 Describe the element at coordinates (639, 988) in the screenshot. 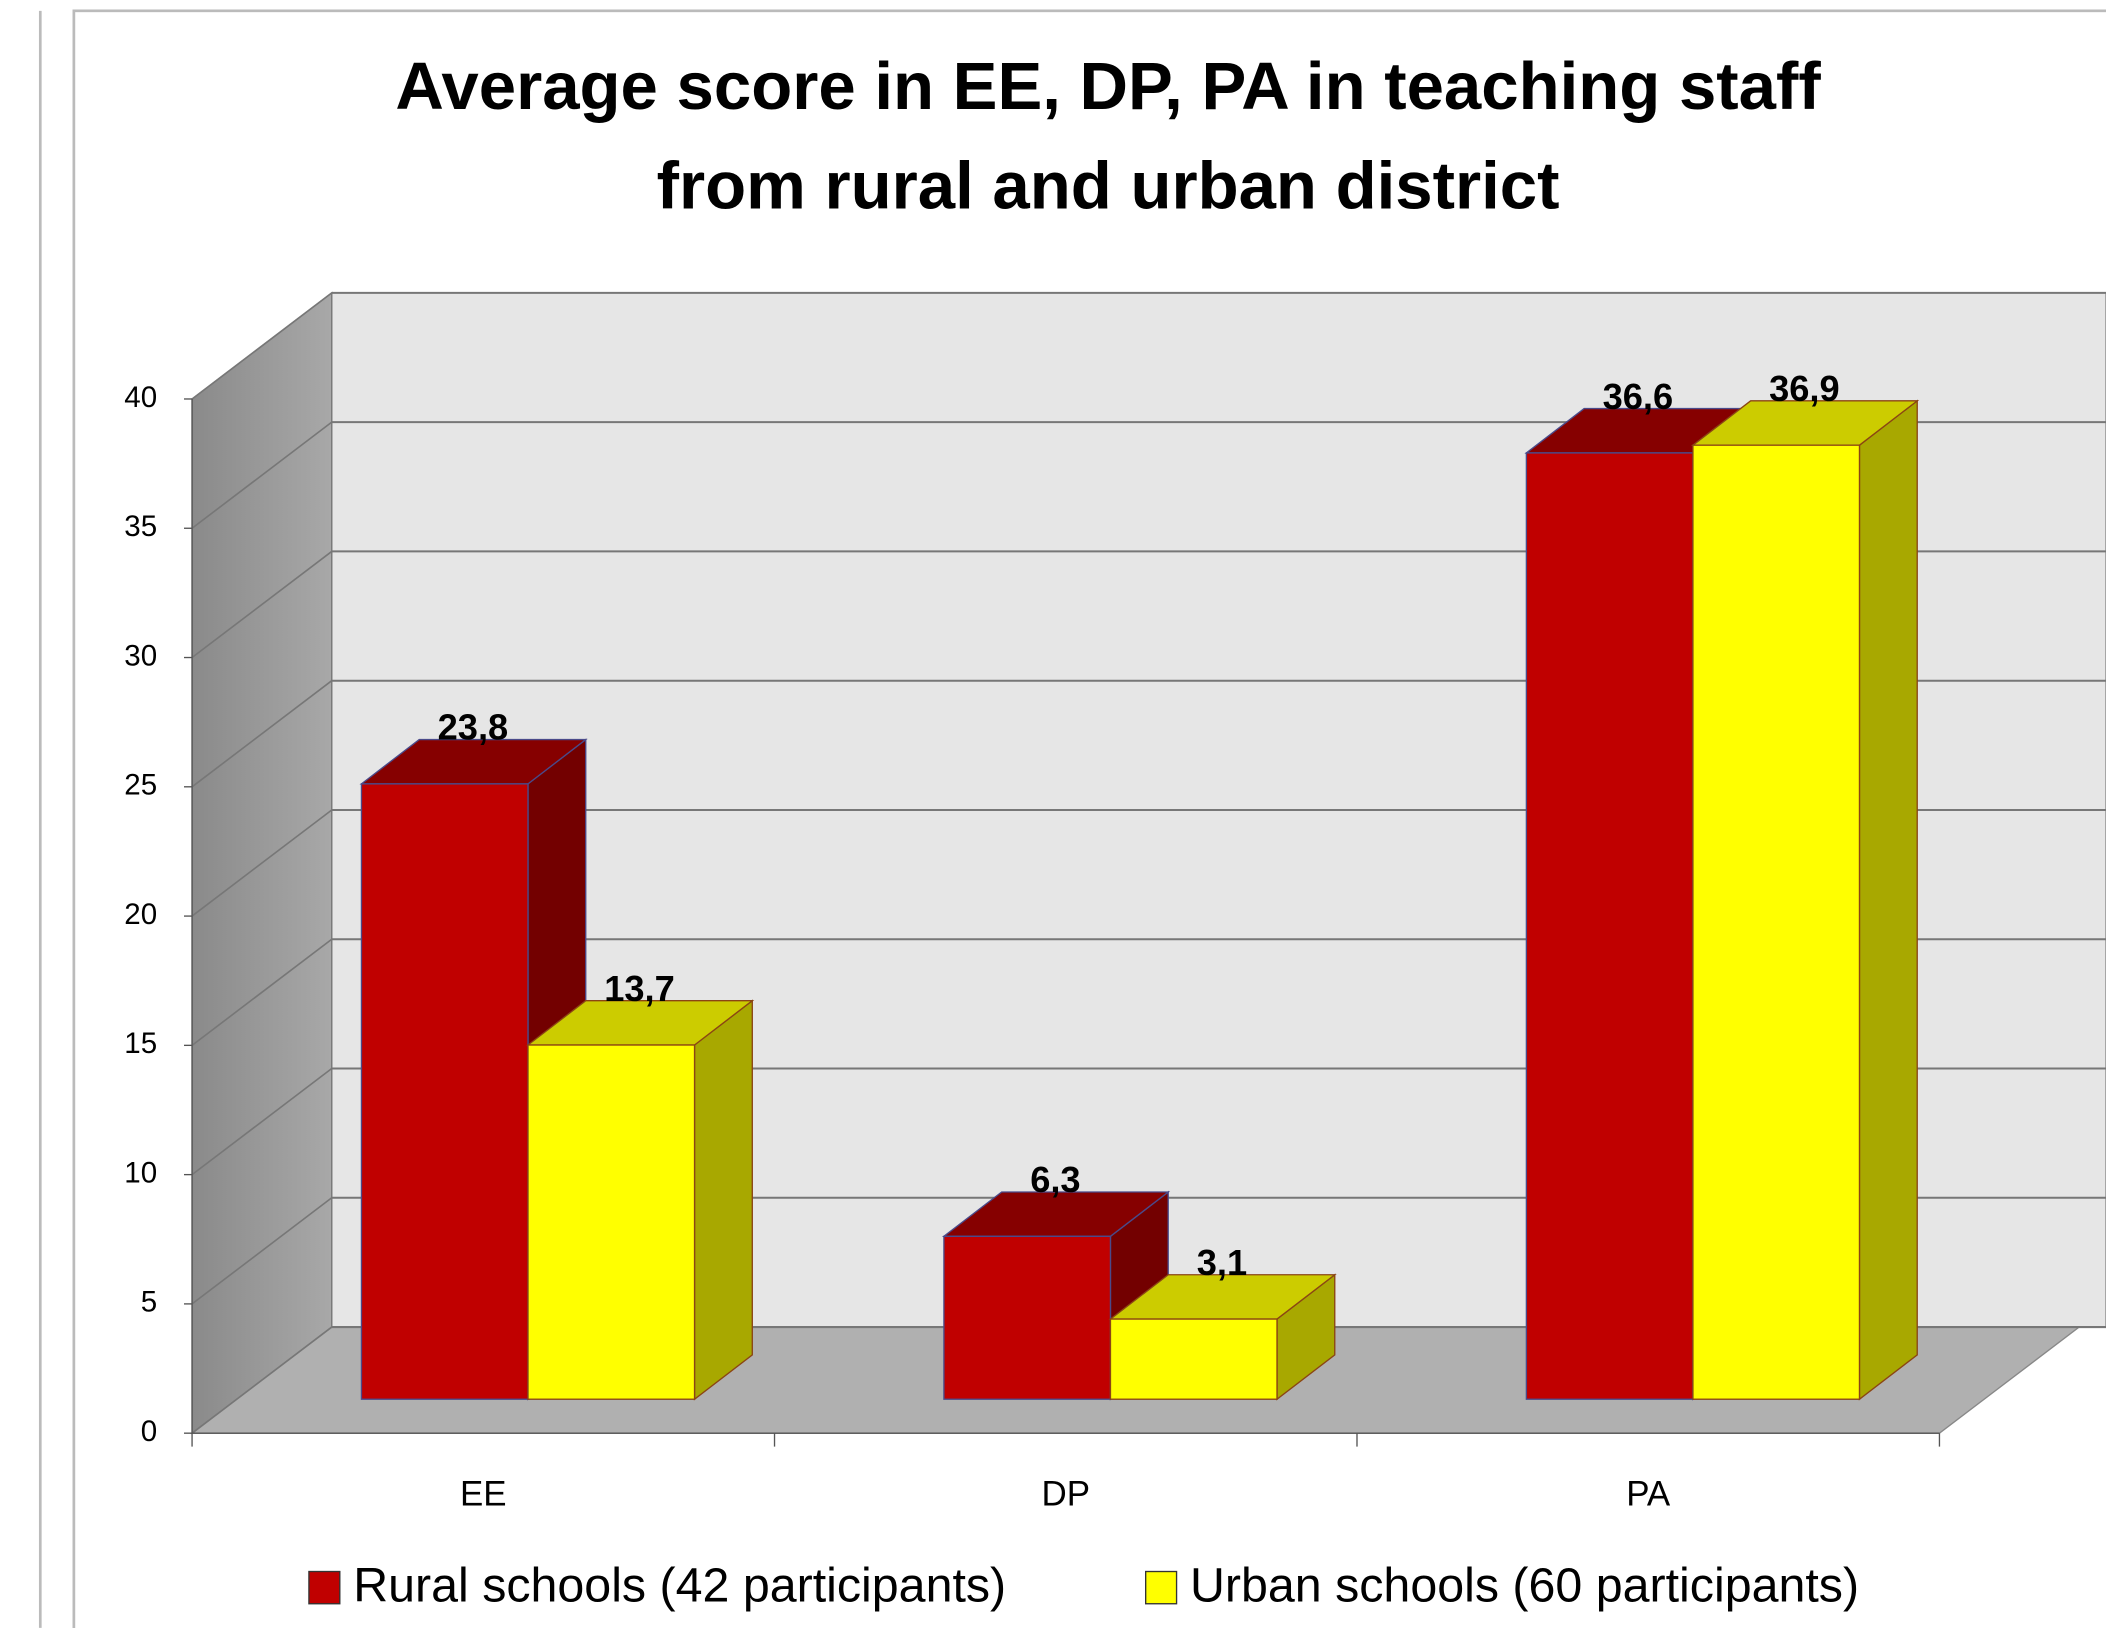

I see `data-label: 13,7` at that location.